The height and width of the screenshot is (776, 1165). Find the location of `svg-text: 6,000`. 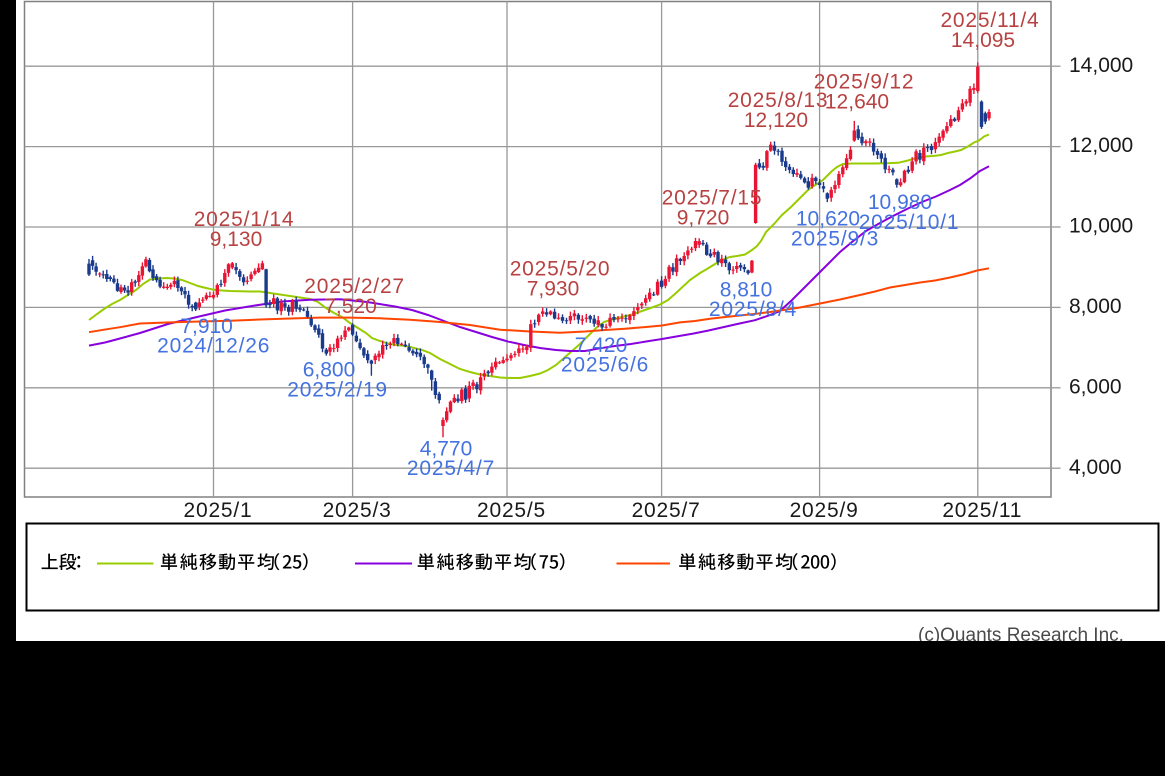

svg-text: 6,000 is located at coordinates (1095, 386).